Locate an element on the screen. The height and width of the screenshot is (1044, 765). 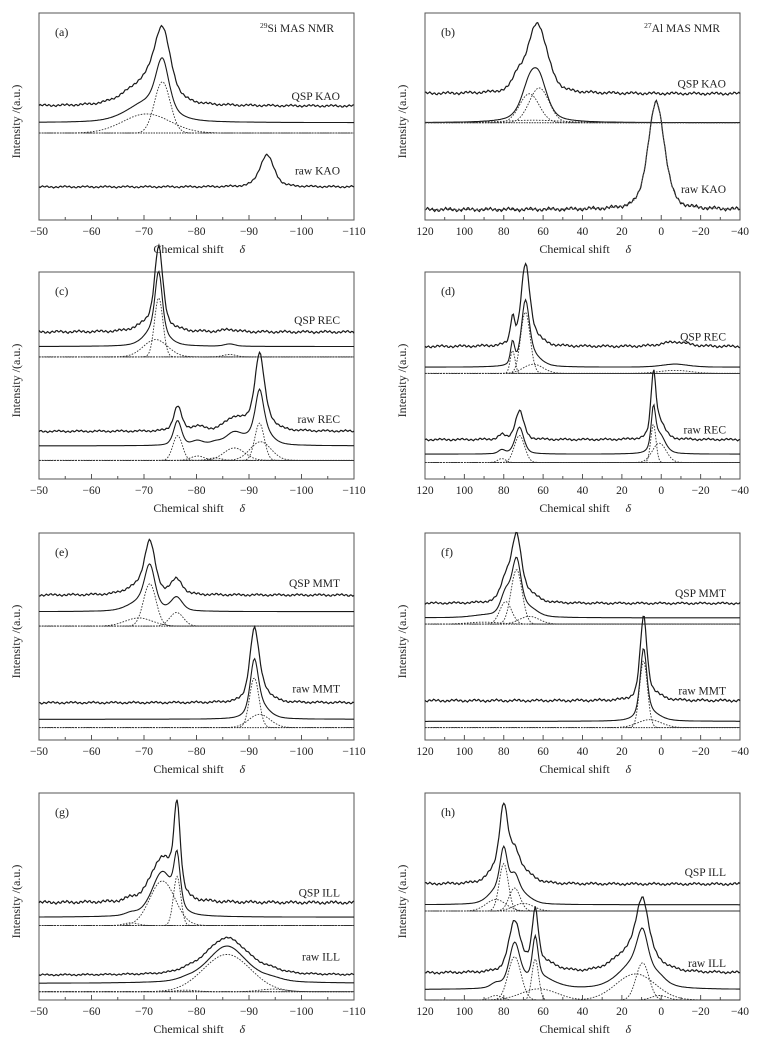
panel-label: (c) is located at coordinates (61, 291).